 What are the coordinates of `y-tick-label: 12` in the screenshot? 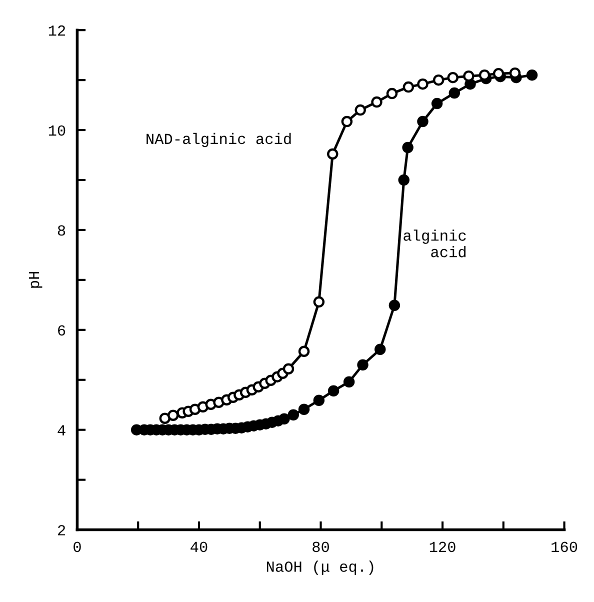 It's located at (57, 30).